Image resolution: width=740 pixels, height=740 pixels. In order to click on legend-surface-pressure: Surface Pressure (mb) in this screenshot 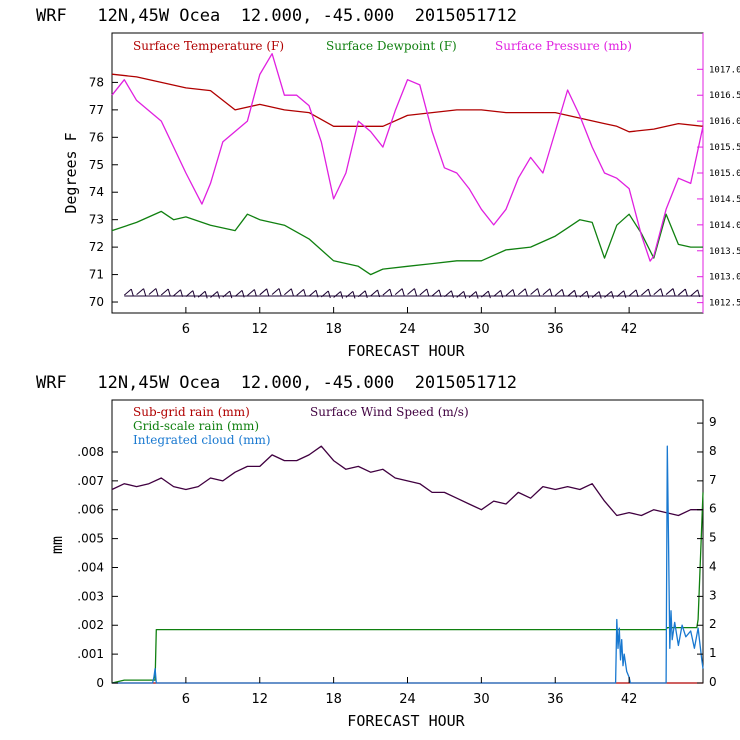, I will do `click(563, 46)`.